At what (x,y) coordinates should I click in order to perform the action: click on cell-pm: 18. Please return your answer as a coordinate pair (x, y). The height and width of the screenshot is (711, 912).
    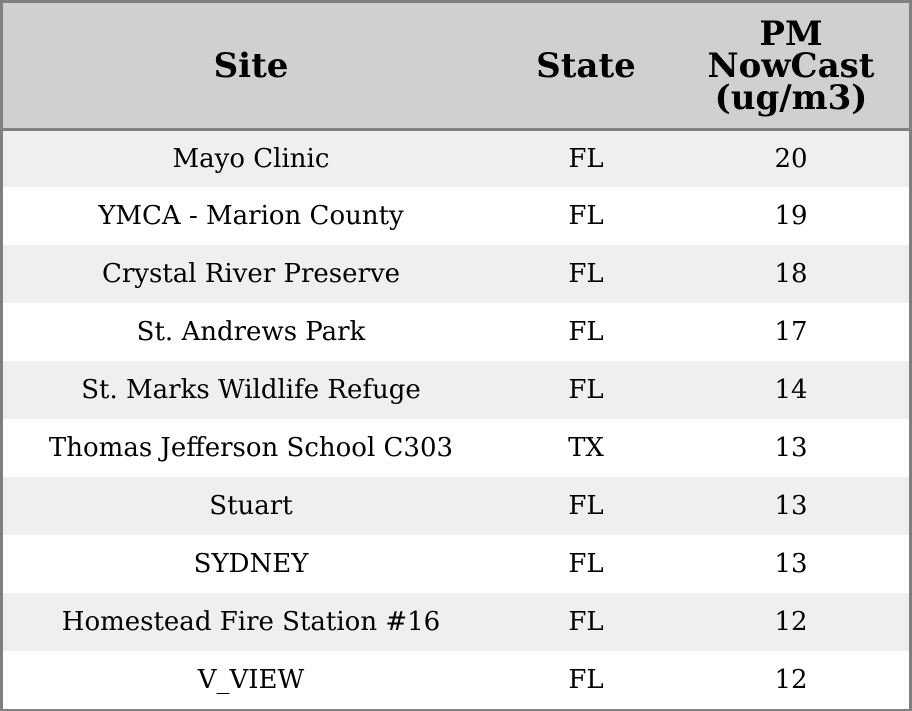
    Looking at the image, I should click on (791, 274).